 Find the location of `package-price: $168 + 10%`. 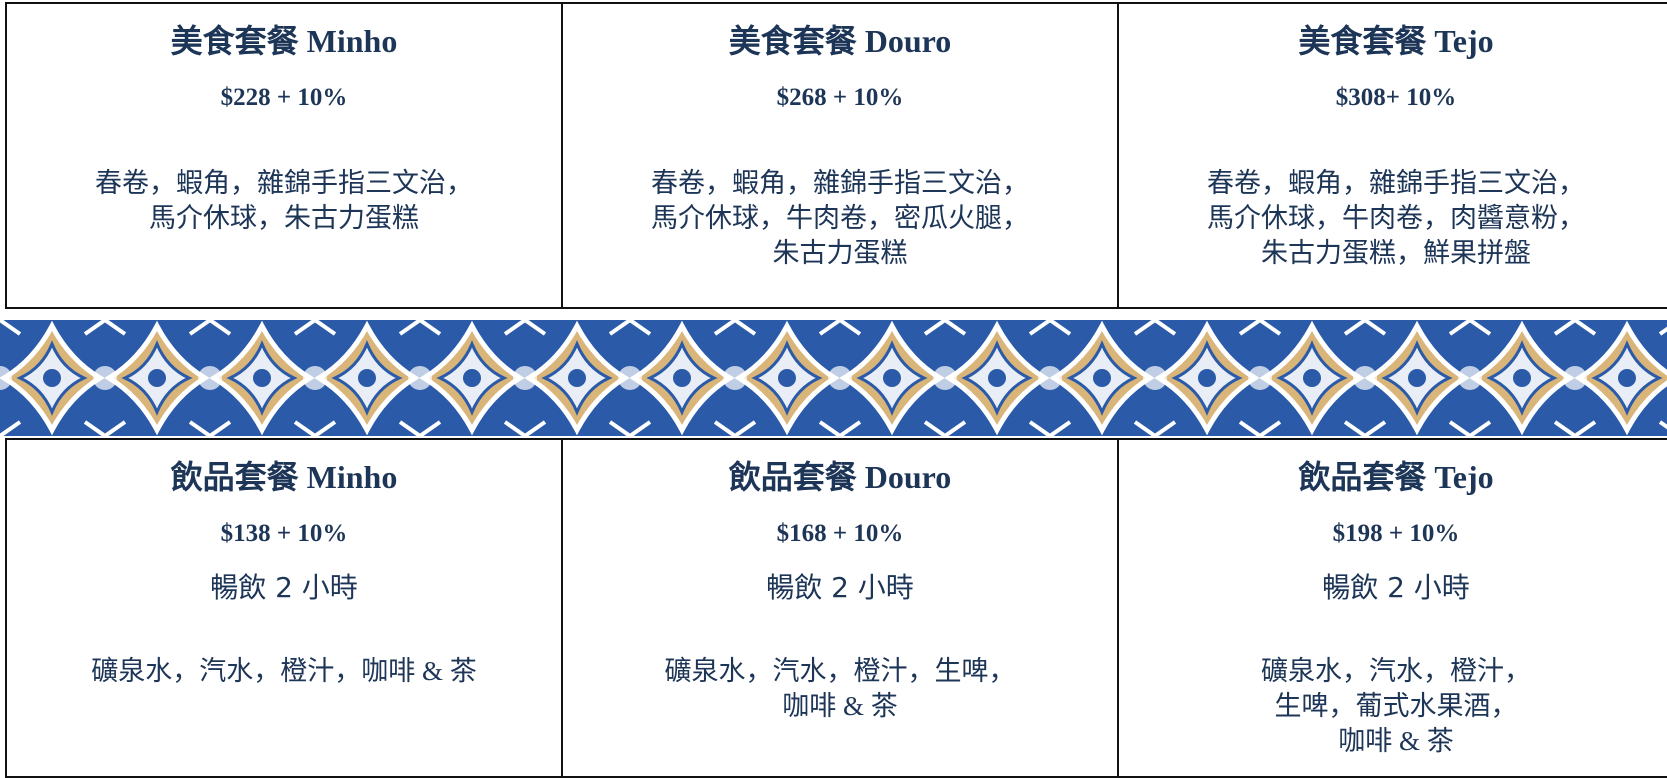

package-price: $168 + 10% is located at coordinates (840, 533).